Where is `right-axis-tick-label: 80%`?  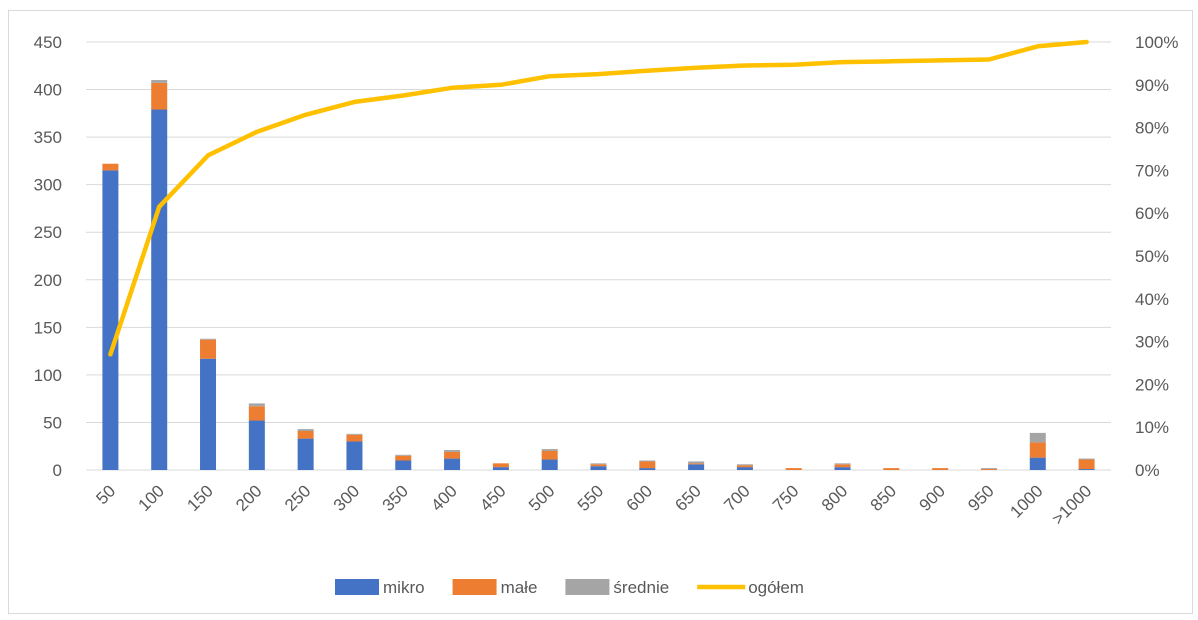 right-axis-tick-label: 80% is located at coordinates (1152, 128).